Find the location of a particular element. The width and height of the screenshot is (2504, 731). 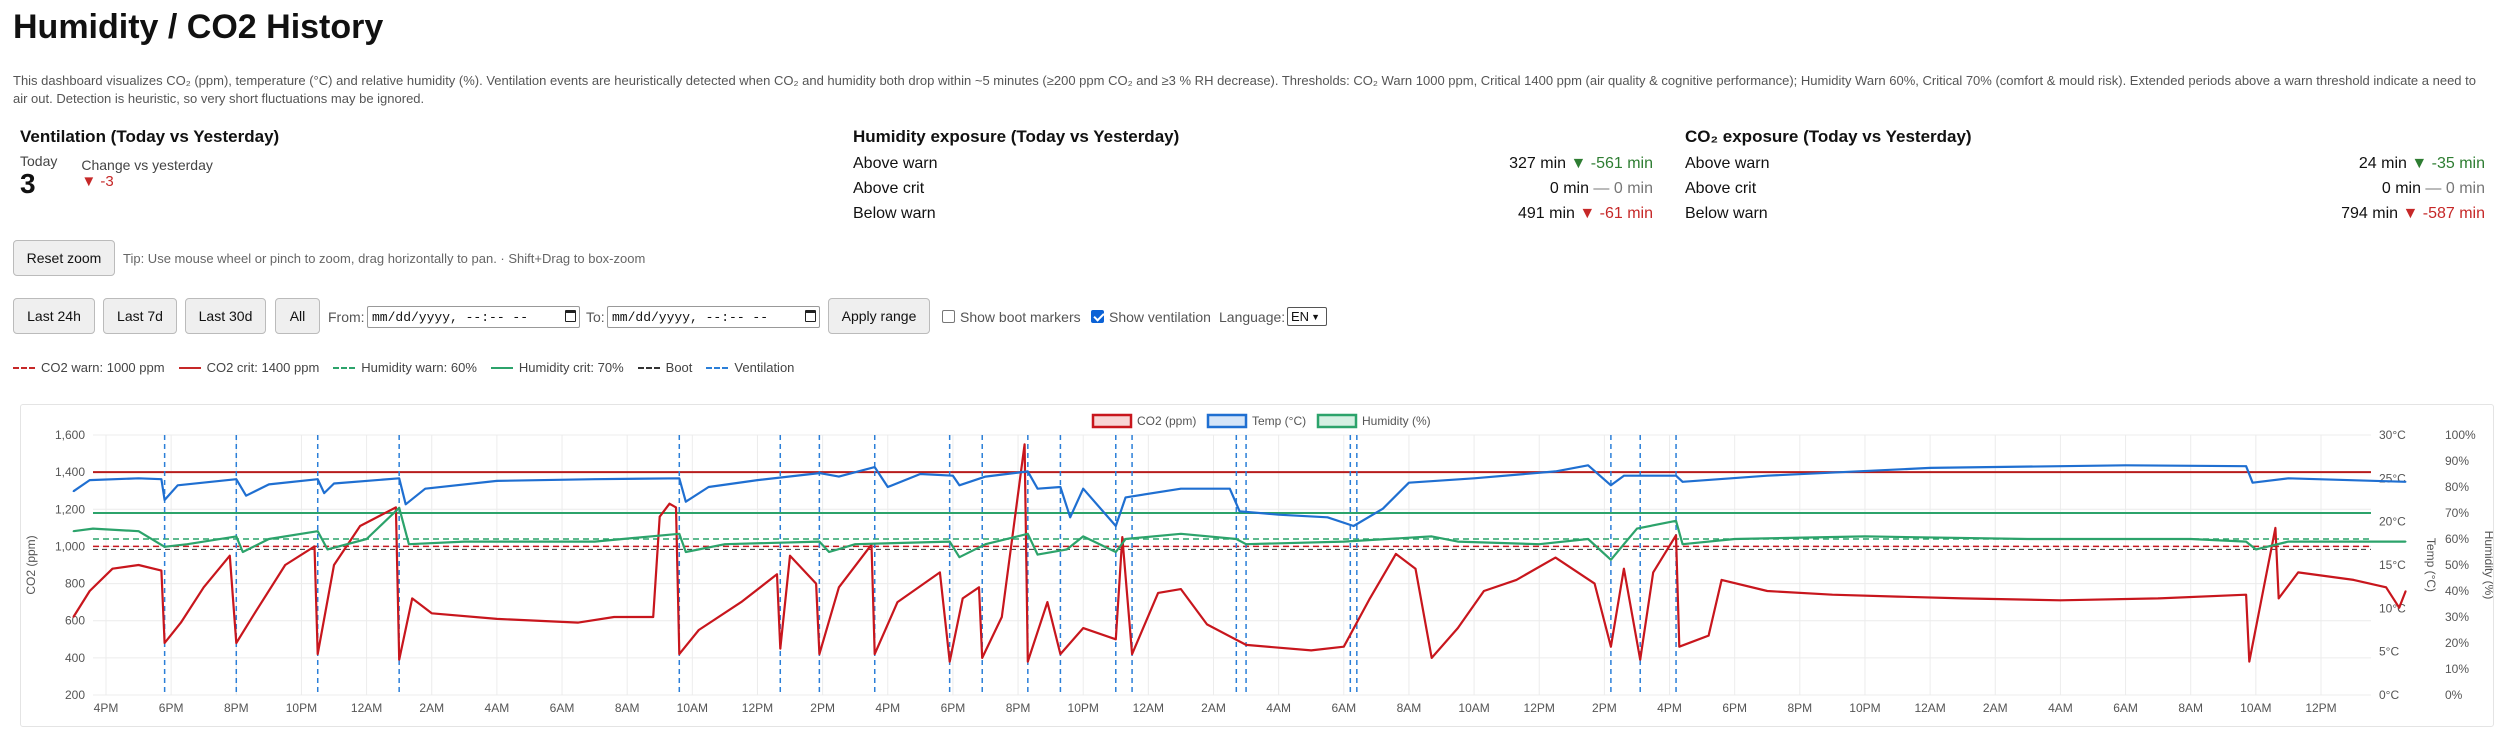

y-tick-label-co2: 800 is located at coordinates (75, 584).